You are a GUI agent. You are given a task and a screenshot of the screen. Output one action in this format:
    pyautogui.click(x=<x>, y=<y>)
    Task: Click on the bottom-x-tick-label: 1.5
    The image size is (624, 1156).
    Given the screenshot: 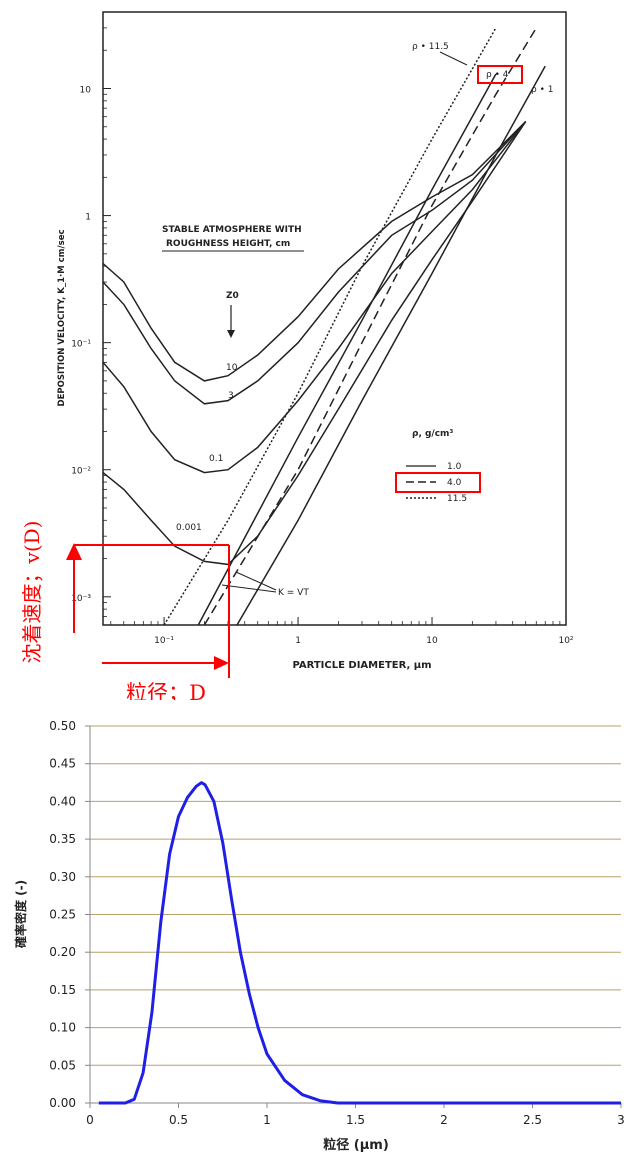 What is the action you would take?
    pyautogui.click(x=355, y=1120)
    